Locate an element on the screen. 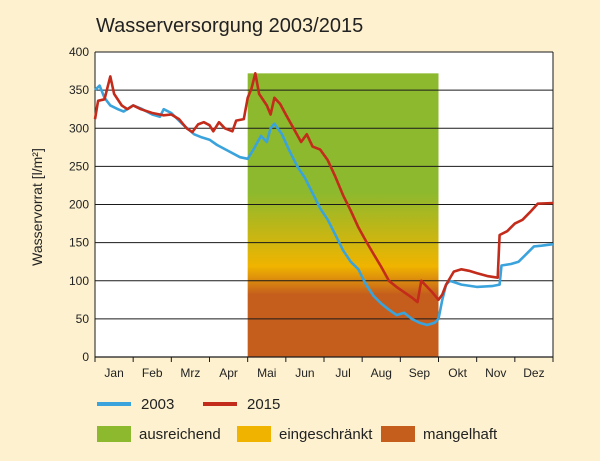  x-tick-label: Jul is located at coordinates (342, 373).